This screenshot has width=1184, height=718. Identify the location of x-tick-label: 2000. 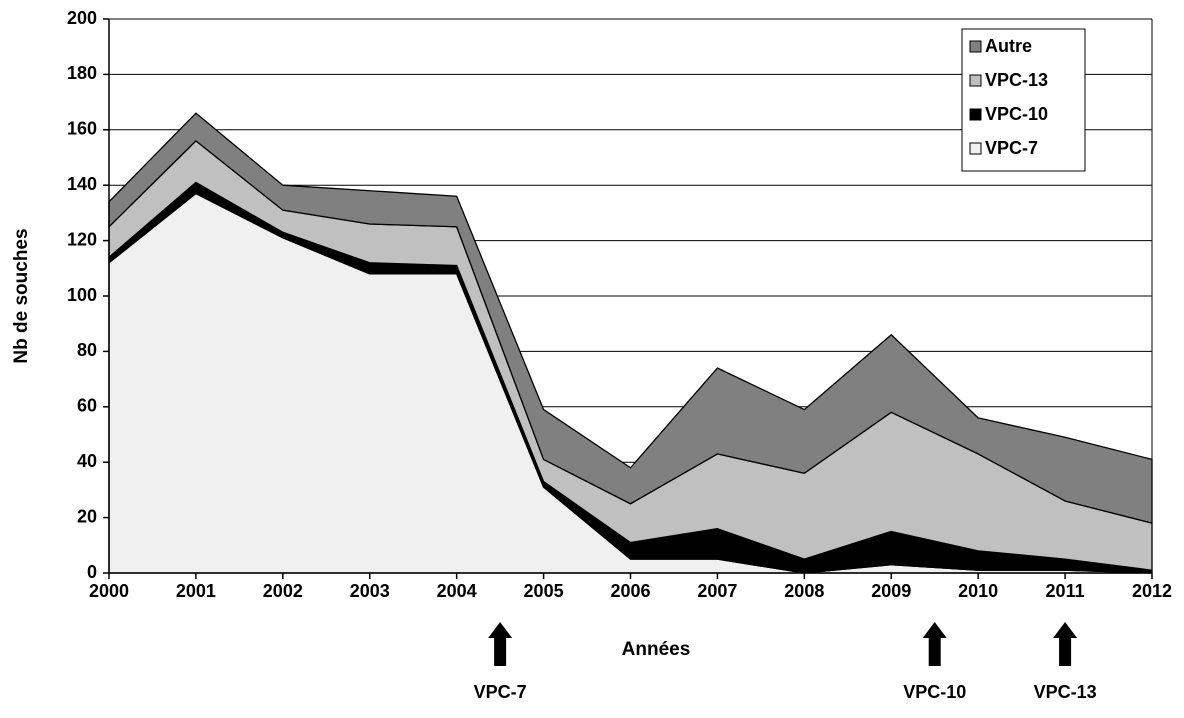
(109, 591).